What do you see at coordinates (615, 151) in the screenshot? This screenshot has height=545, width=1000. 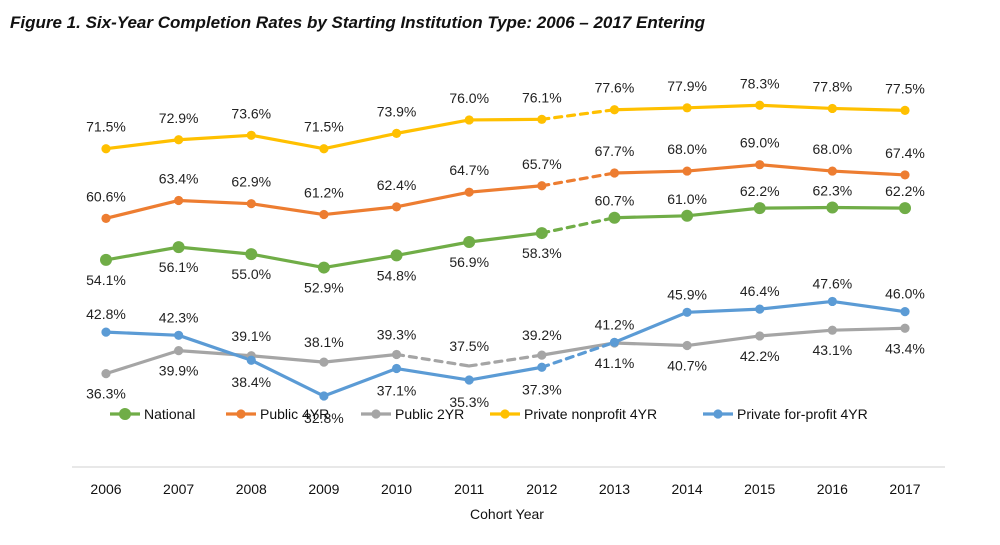 I see `public-4yr-label-2013: 67.7%` at bounding box center [615, 151].